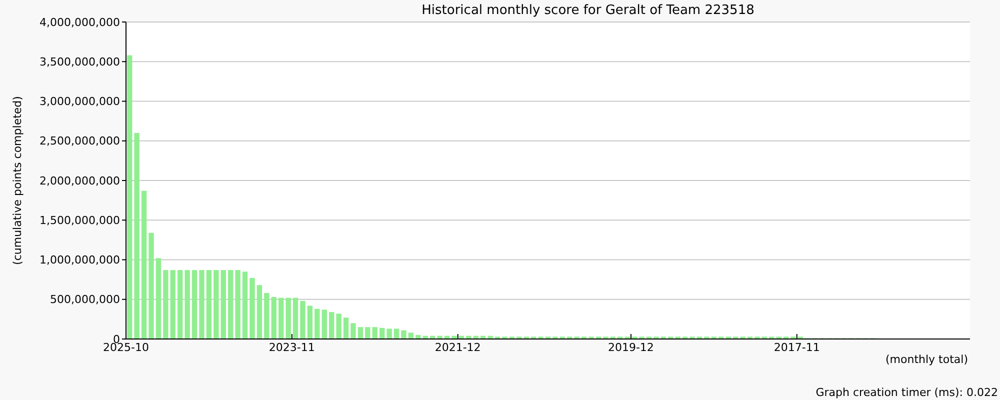 The image size is (1000, 400). I want to click on y-tick-label: 2,000,000,000, so click(80, 181).